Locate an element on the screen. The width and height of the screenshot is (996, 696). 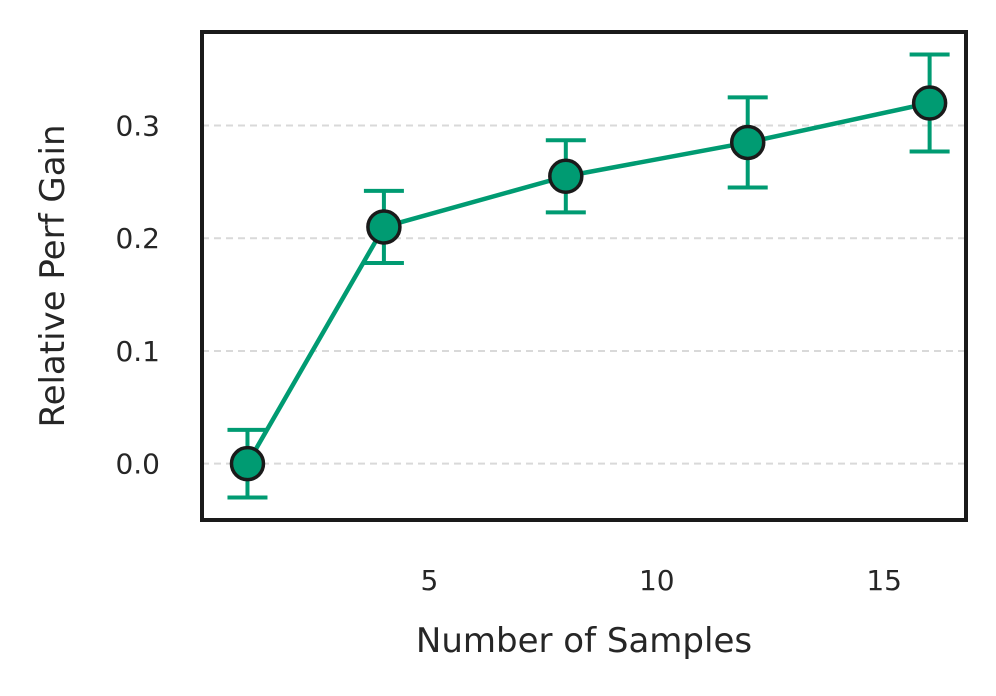
x-tick-label: 10 is located at coordinates (657, 580).